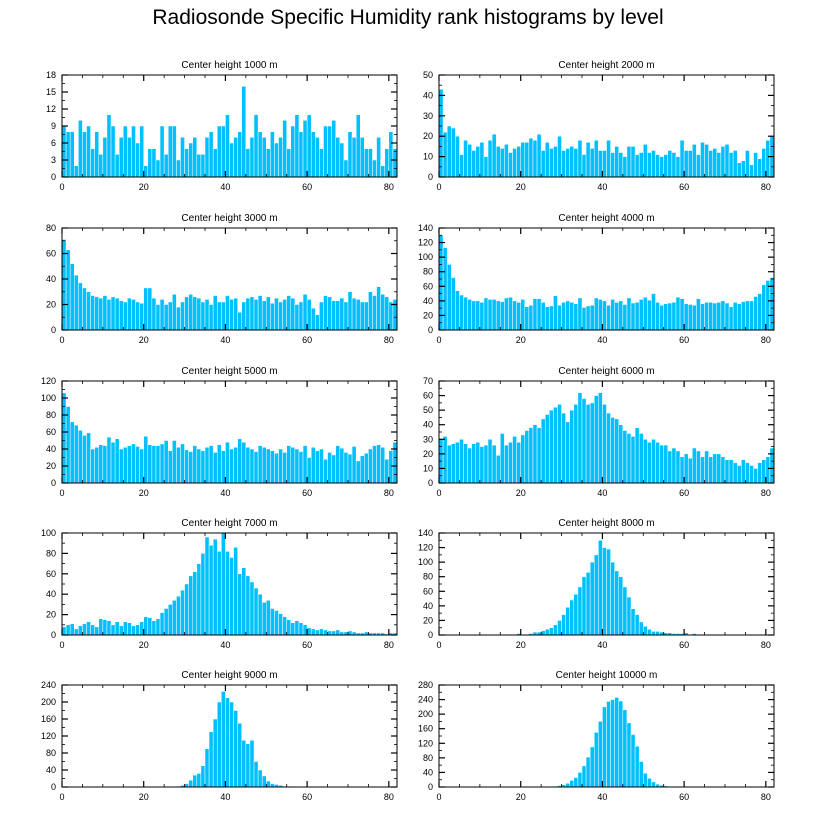 This screenshot has width=816, height=824. I want to click on panel-title: Center height 10000 m, so click(607, 675).